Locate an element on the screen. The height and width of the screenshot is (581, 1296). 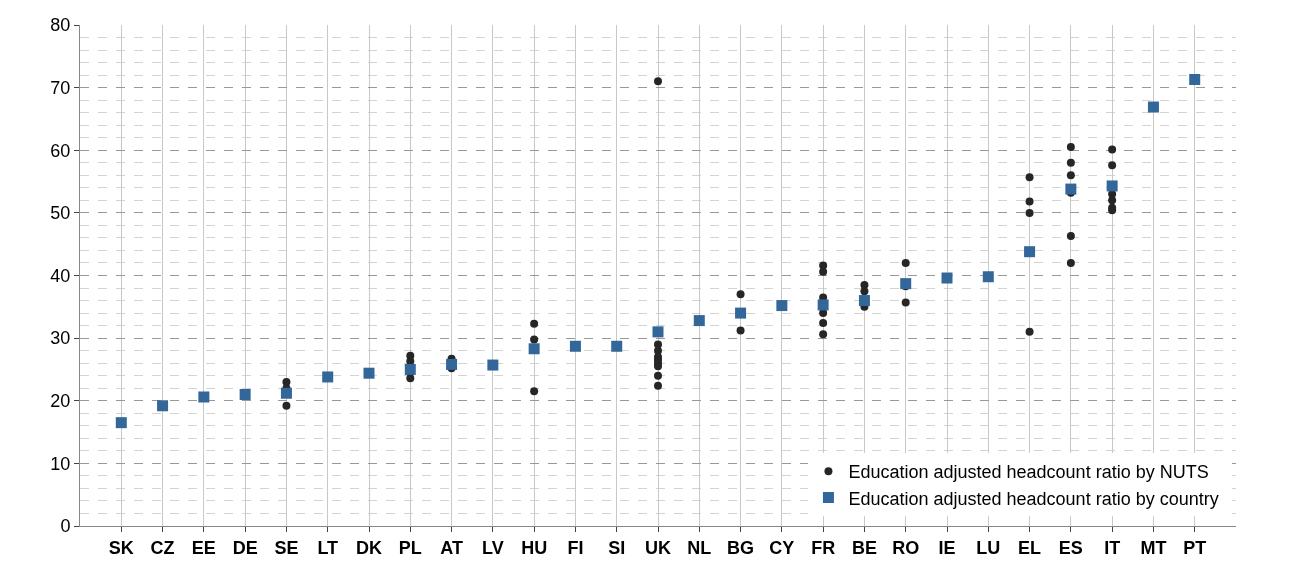
x-tick-label: SI is located at coordinates (617, 547).